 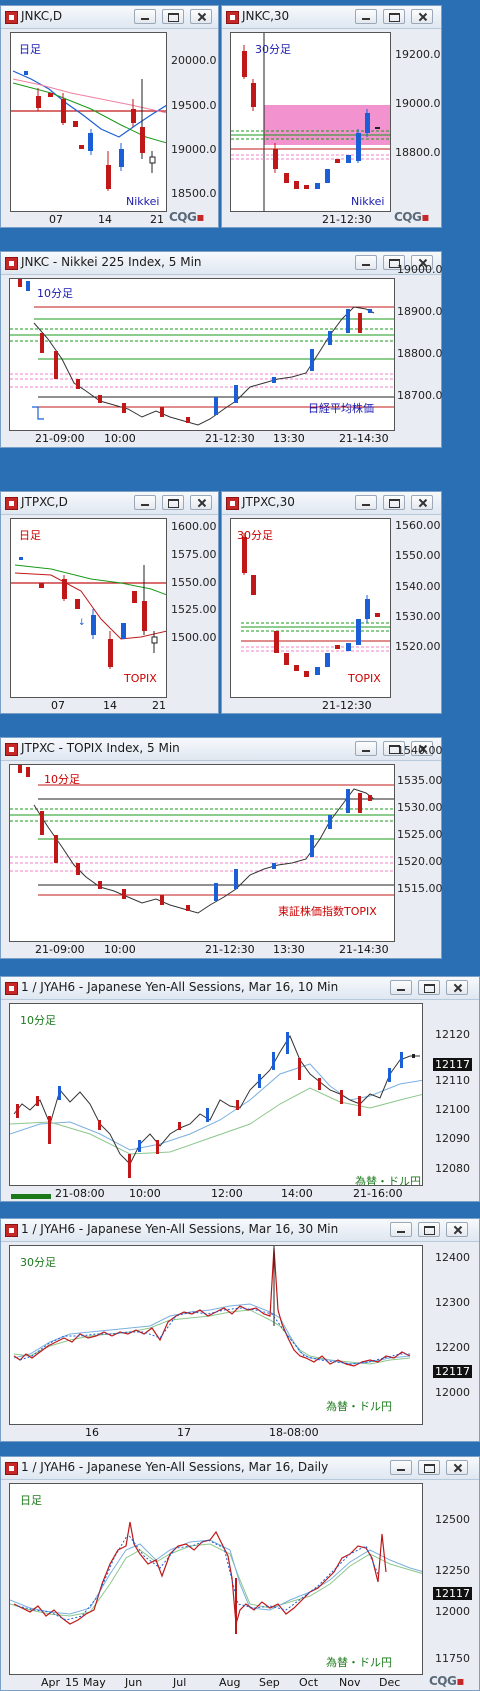 I want to click on history-scrollbar, so click(x=31, y=1196).